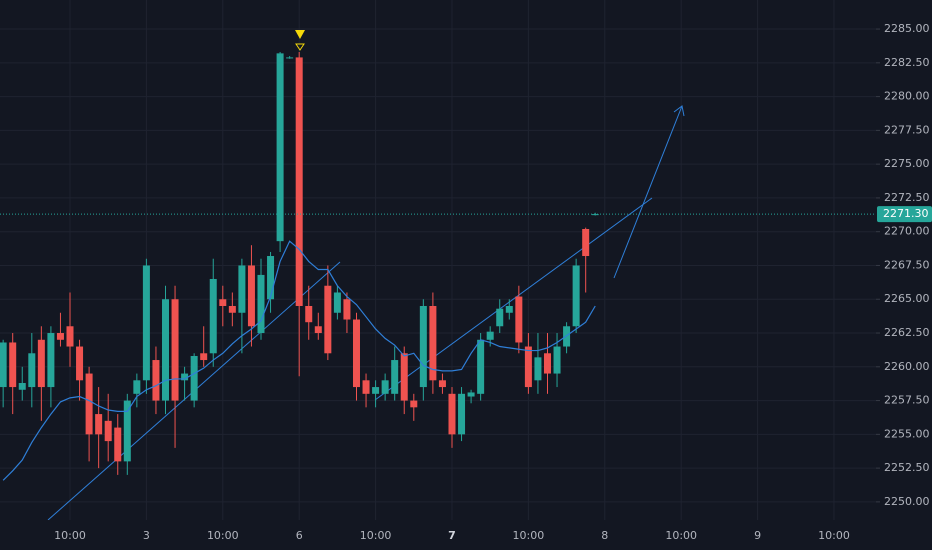 This screenshot has height=550, width=932. Describe the element at coordinates (604, 535) in the screenshot. I see `x-tick-label: 8` at that location.